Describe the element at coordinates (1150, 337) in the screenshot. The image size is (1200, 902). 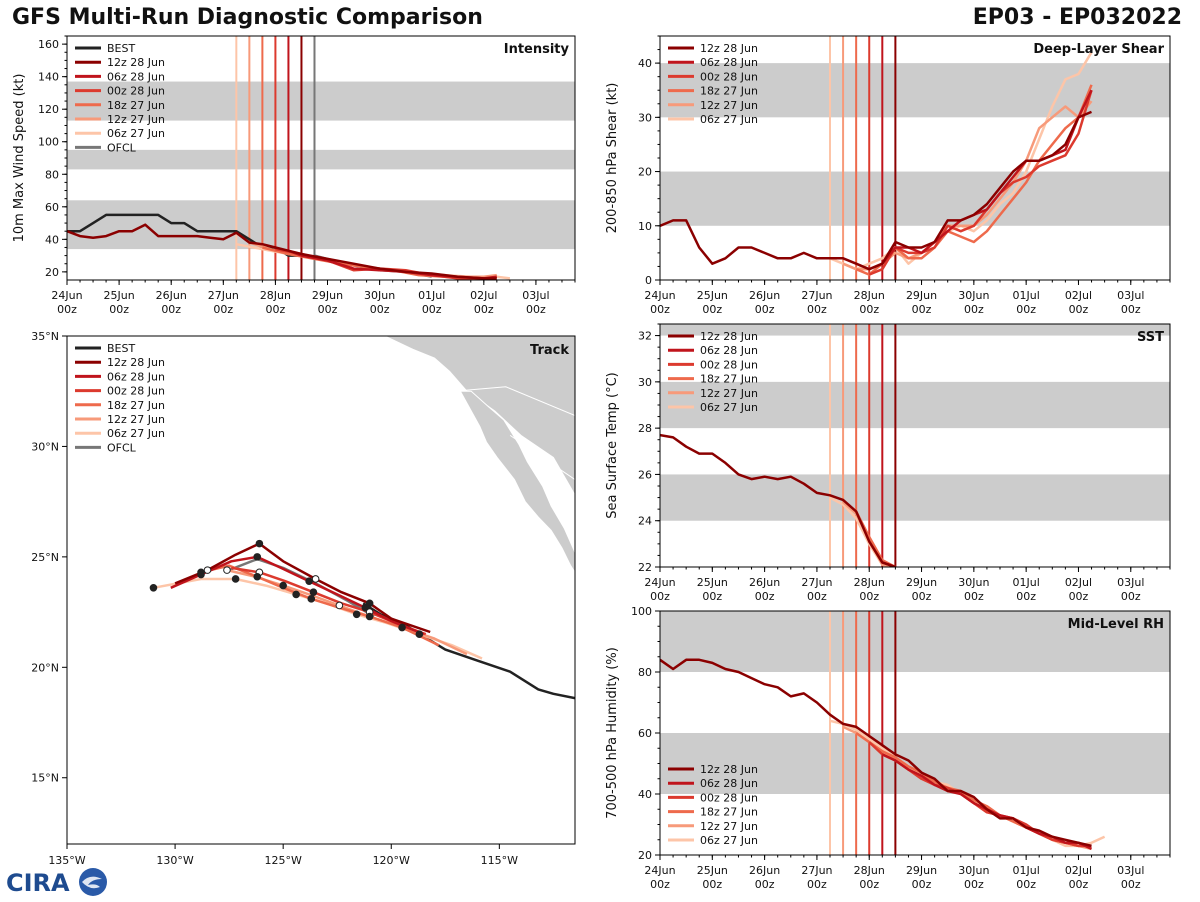
I see `panel-title: SST` at that location.